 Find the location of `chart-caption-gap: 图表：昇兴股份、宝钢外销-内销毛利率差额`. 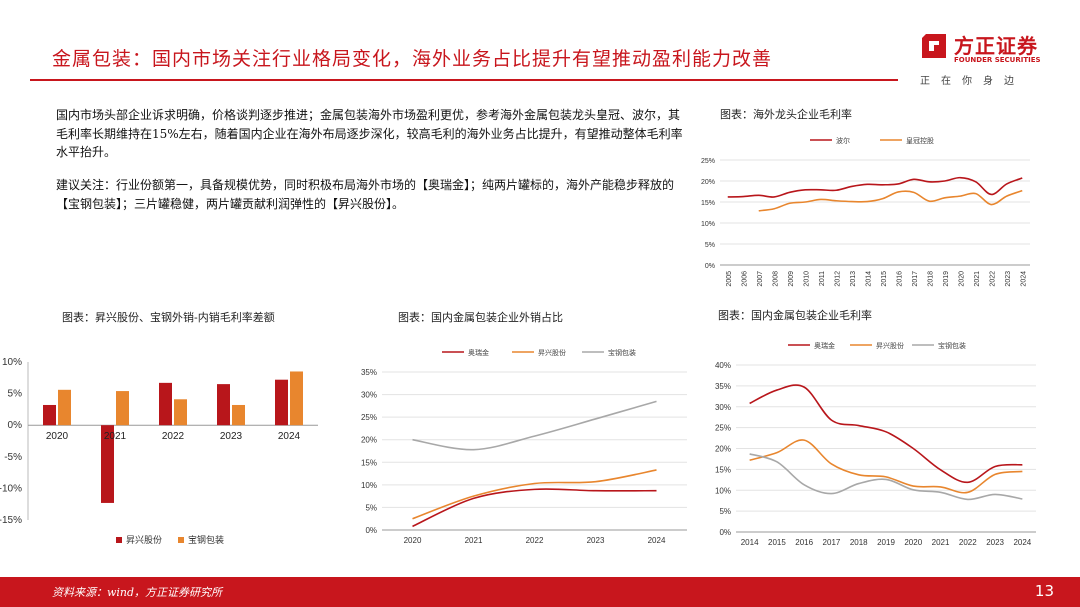

chart-caption-gap: 图表：昇兴股份、宝钢外销-内销毛利率差额 is located at coordinates (168, 317).